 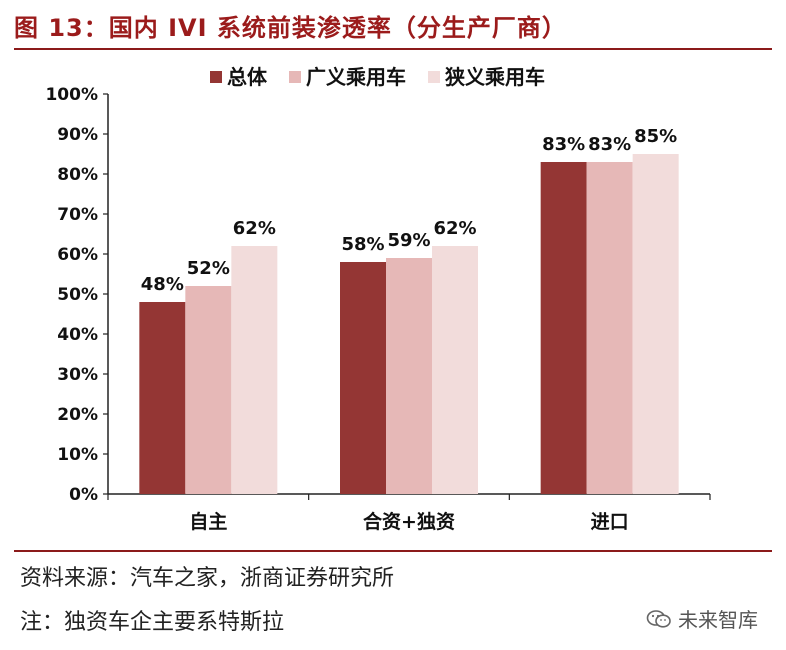 I want to click on y-tick-label: 40%, so click(x=77, y=335).